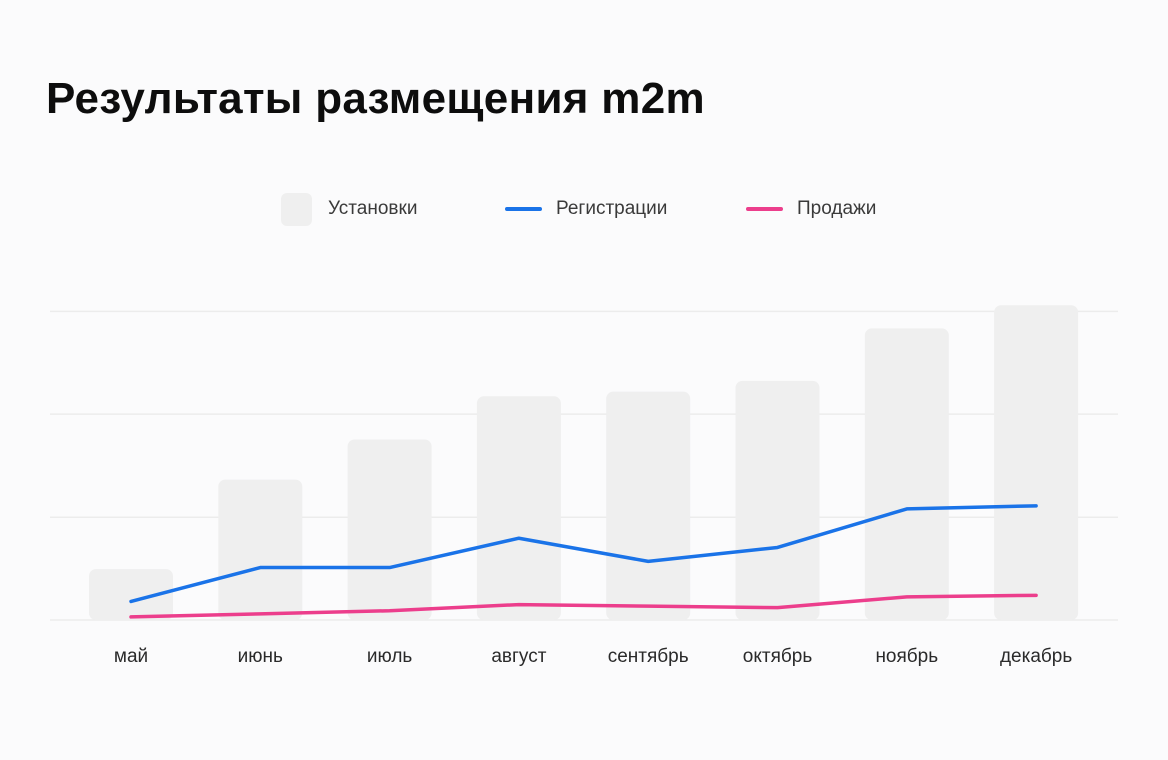 The height and width of the screenshot is (760, 1168). Describe the element at coordinates (778, 656) in the screenshot. I see `x-tick-label: октябрь` at that location.